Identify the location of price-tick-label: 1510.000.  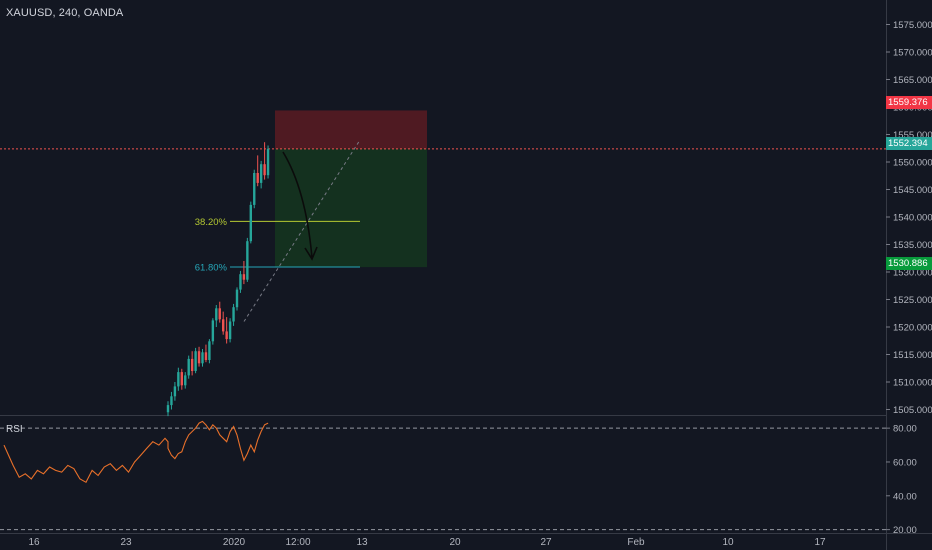
(912, 383).